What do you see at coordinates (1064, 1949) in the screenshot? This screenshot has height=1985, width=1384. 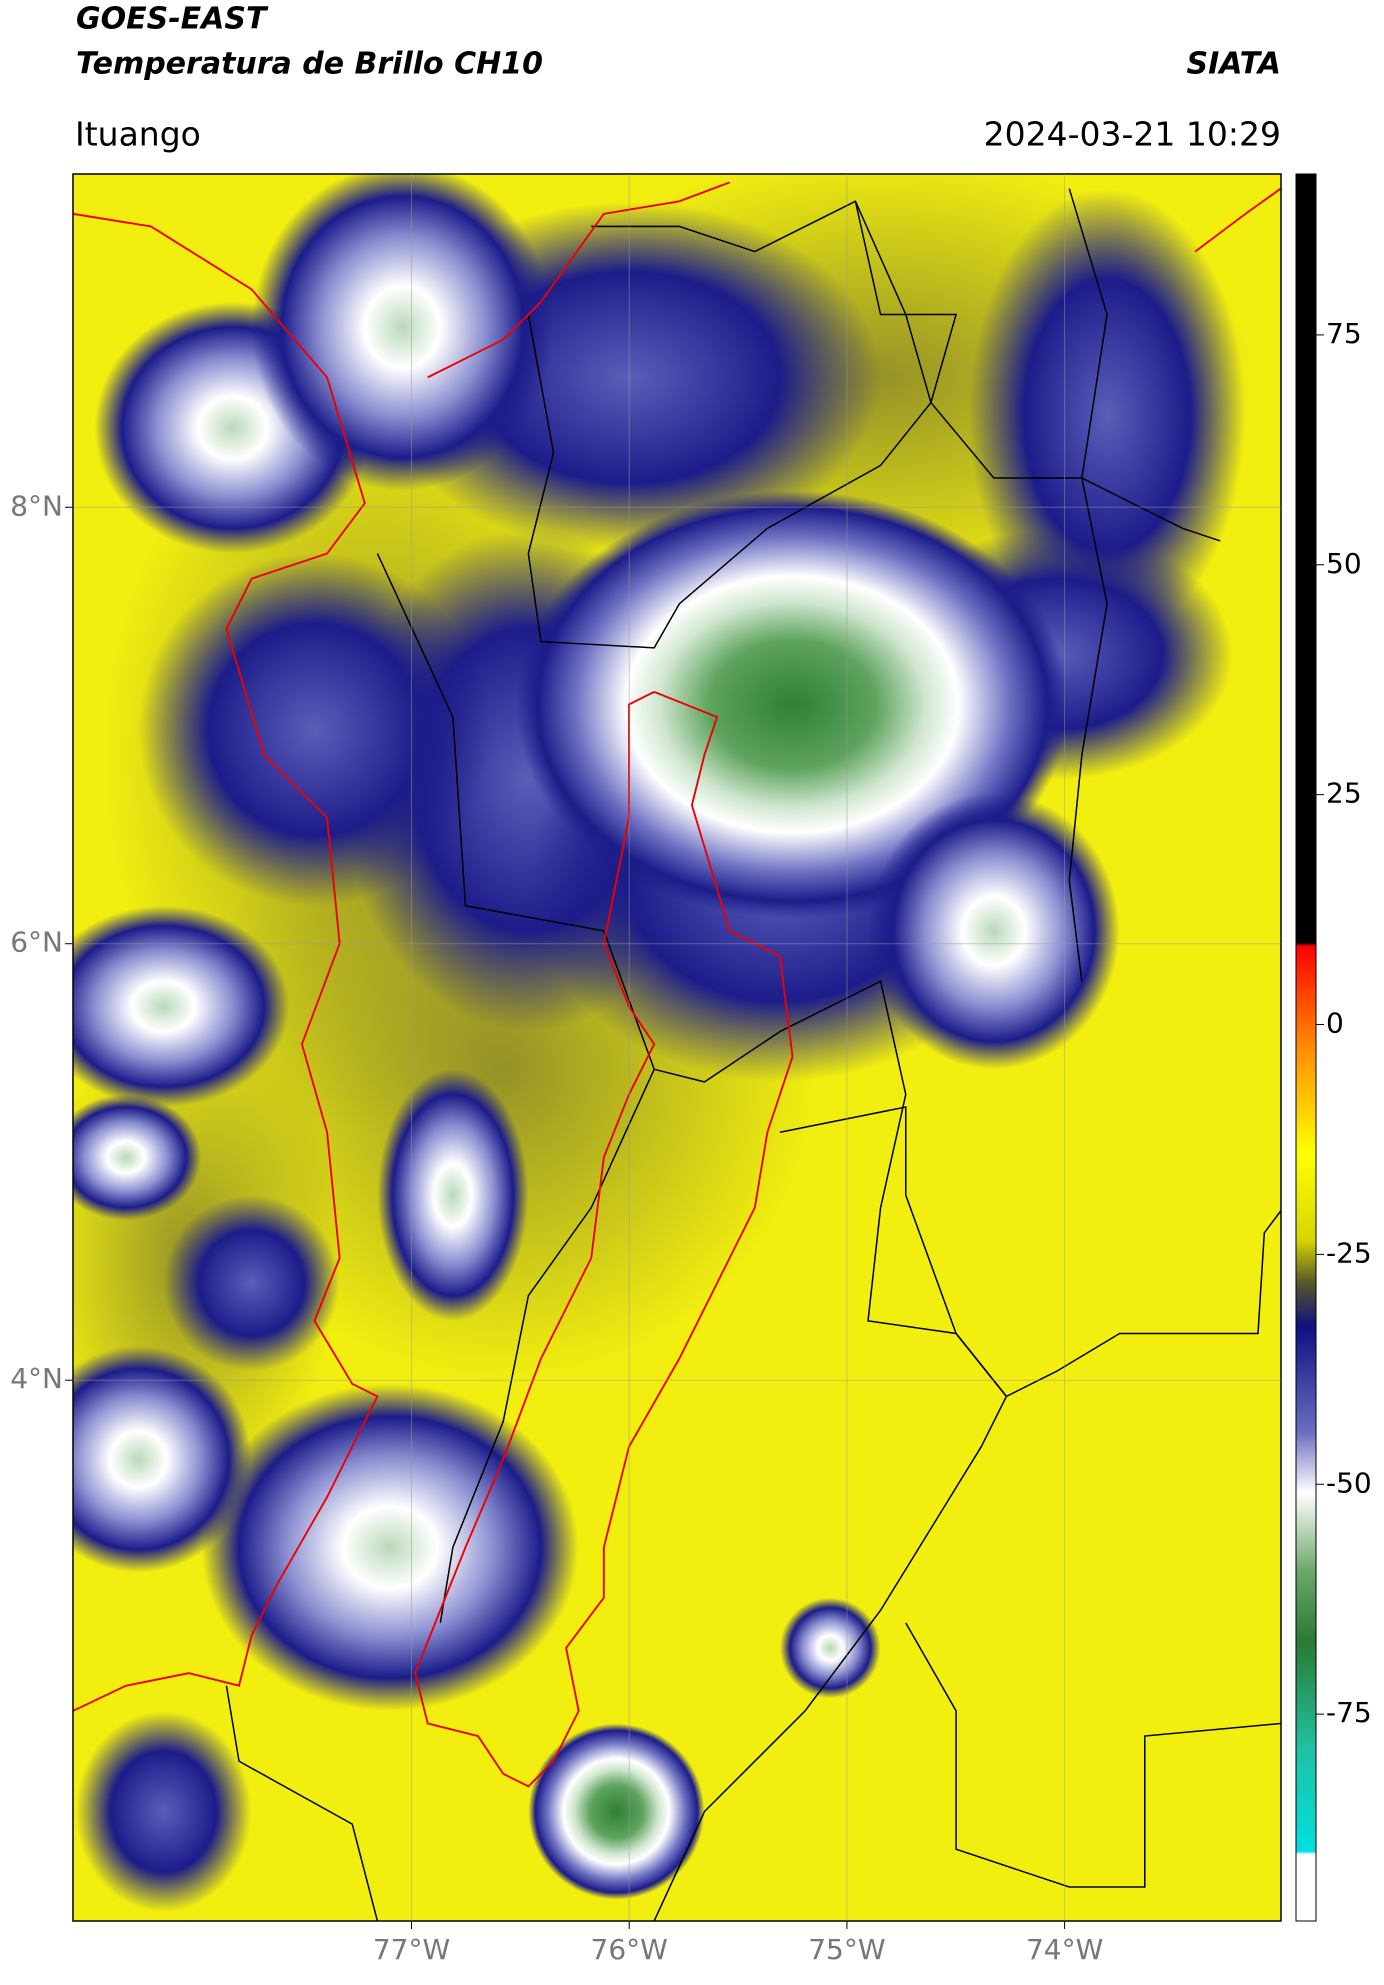 I see `x-tick-label: 74°W` at bounding box center [1064, 1949].